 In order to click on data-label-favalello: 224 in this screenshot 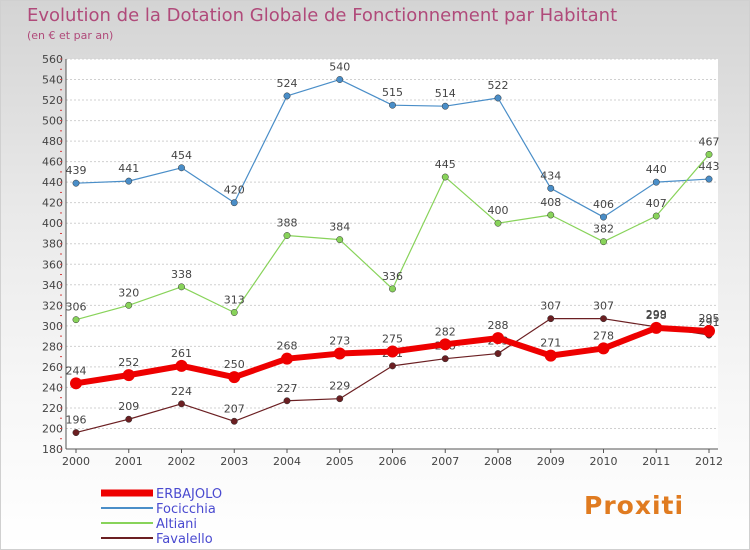, I will do `click(181, 391)`.